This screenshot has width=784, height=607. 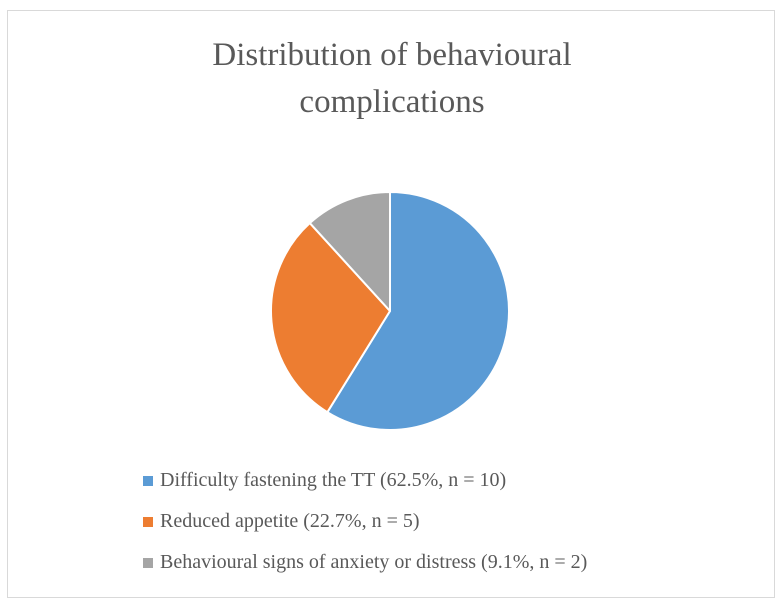 What do you see at coordinates (148, 562) in the screenshot?
I see `legend-swatch-gray` at bounding box center [148, 562].